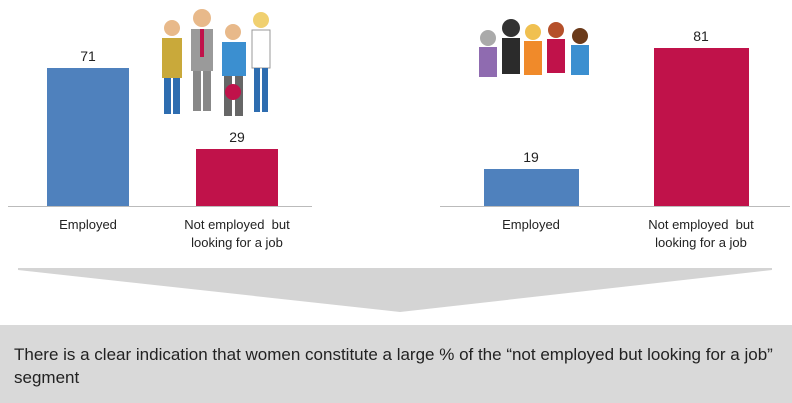 The image size is (792, 403). Describe the element at coordinates (216, 62) in the screenshot. I see `men-illustration` at that location.